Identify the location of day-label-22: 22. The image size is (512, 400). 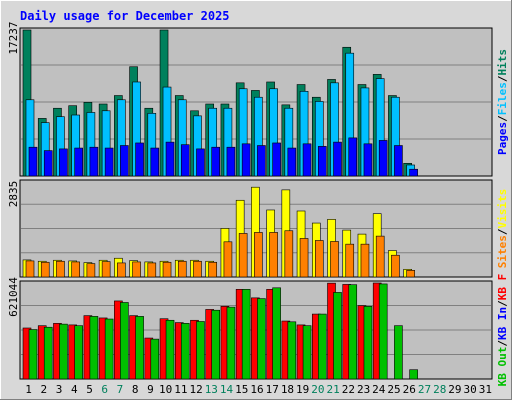
(348, 389).